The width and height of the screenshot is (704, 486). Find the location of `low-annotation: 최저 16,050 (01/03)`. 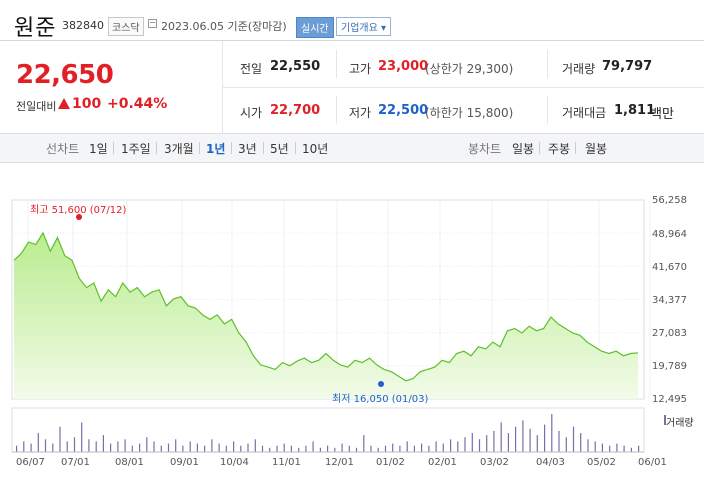

low-annotation: 최저 16,050 (01/03) is located at coordinates (380, 399).